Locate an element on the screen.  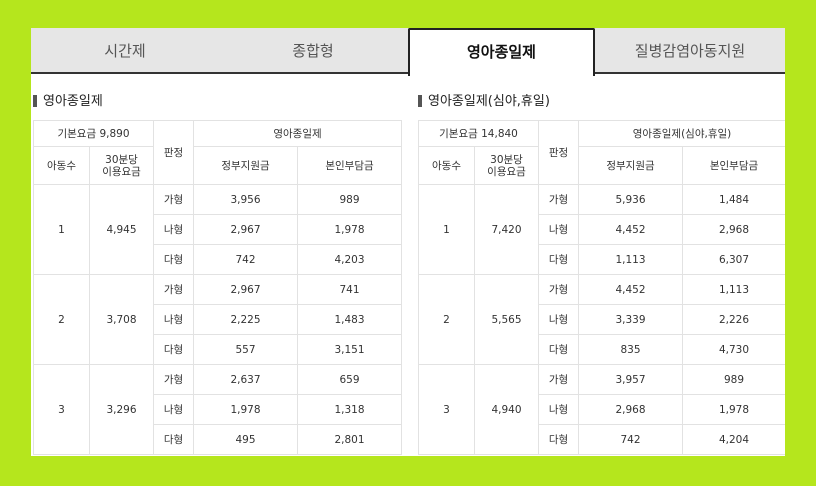
gov-support-cell: 557 is located at coordinates (246, 349).